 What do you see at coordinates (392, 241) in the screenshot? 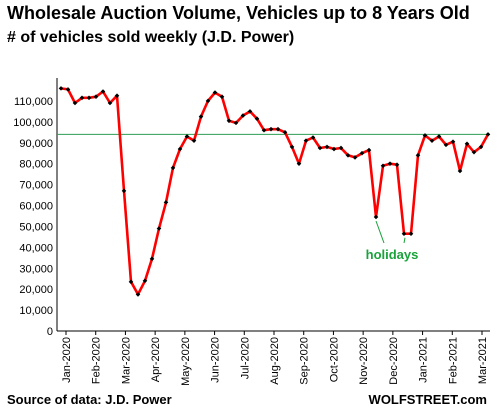
I see `annotation-group: holidays` at bounding box center [392, 241].